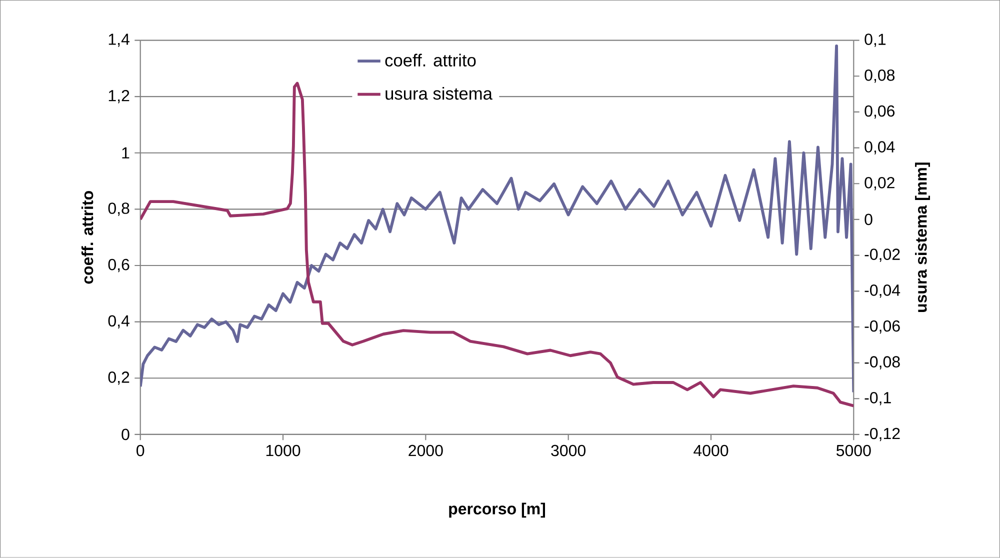 The width and height of the screenshot is (1000, 558). I want to click on y2-tick-label: 0,08, so click(879, 76).